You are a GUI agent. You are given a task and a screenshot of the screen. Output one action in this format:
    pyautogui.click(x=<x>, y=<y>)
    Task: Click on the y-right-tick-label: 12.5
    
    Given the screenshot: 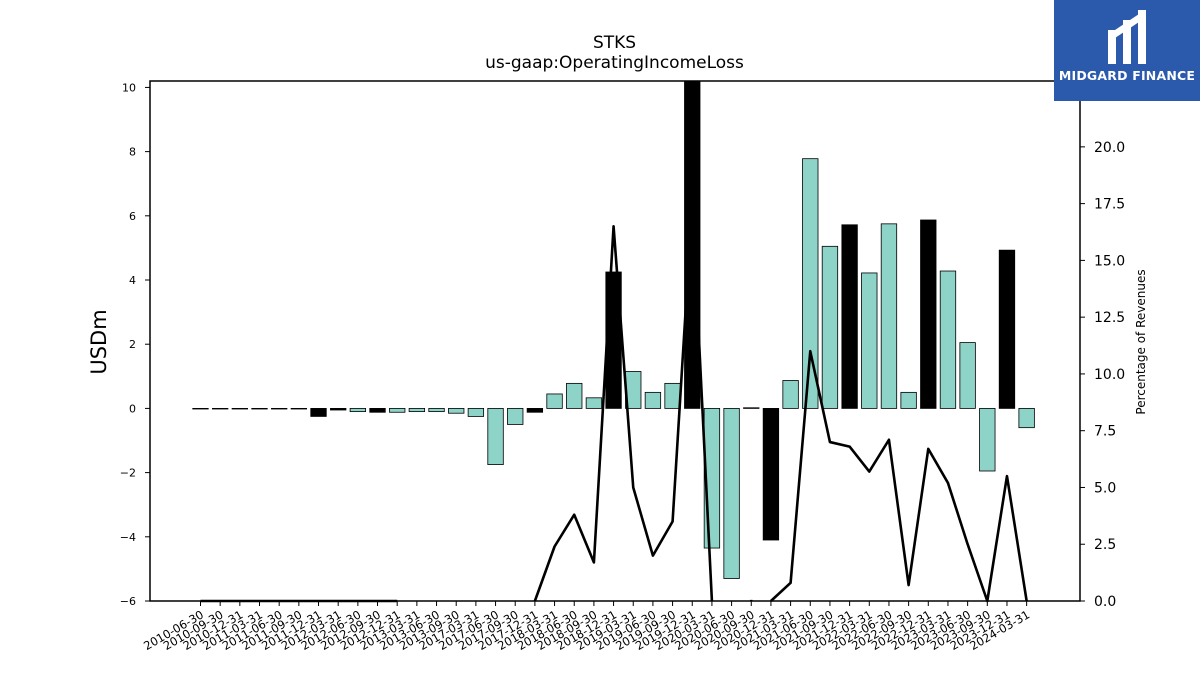 What is the action you would take?
    pyautogui.click(x=1109, y=318)
    